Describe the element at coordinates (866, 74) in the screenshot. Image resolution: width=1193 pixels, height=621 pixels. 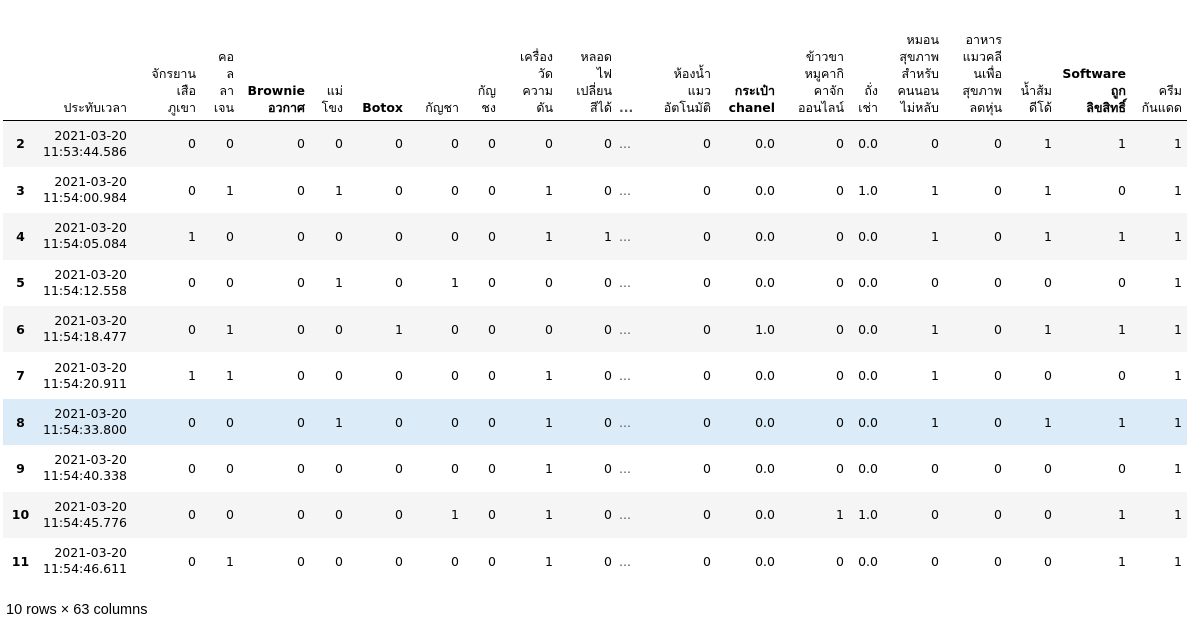
I see `column-header: ถั่ง เช่า` at that location.